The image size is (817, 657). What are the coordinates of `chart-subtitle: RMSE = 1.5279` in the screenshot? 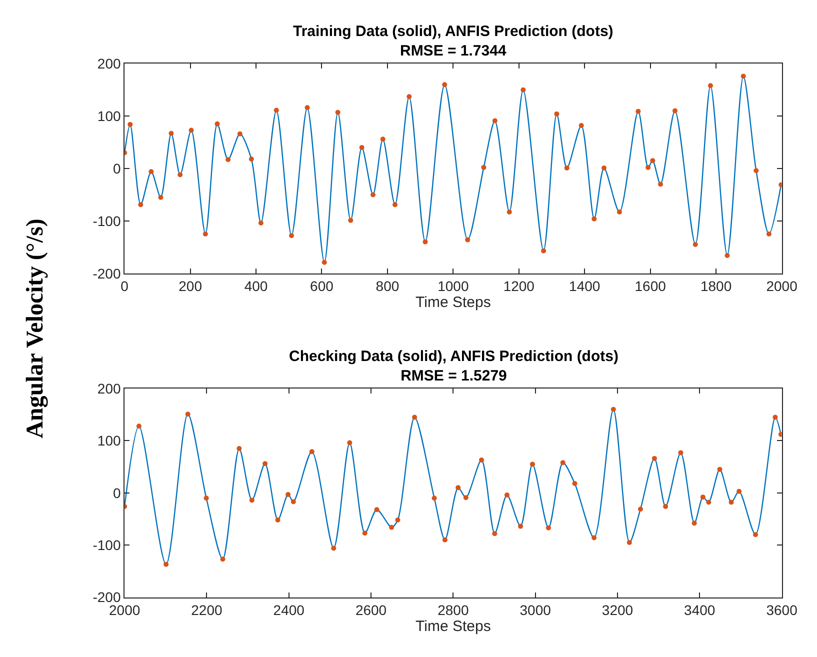 It's located at (453, 376).